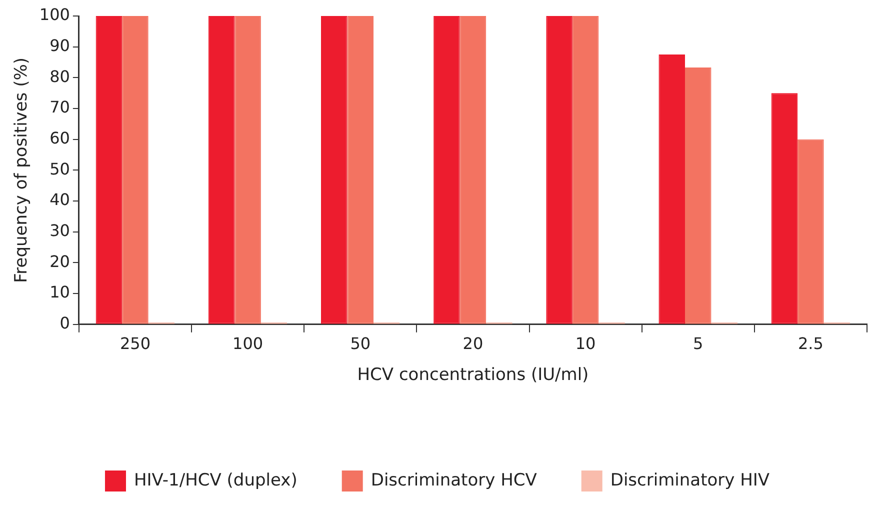  What do you see at coordinates (248, 344) in the screenshot?
I see `x-tick-label: 100` at bounding box center [248, 344].